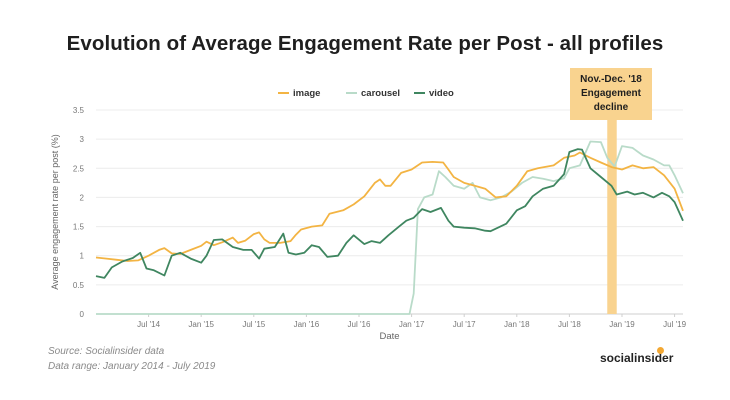  What do you see at coordinates (82, 139) in the screenshot?
I see `y-tick-label: 3` at bounding box center [82, 139].